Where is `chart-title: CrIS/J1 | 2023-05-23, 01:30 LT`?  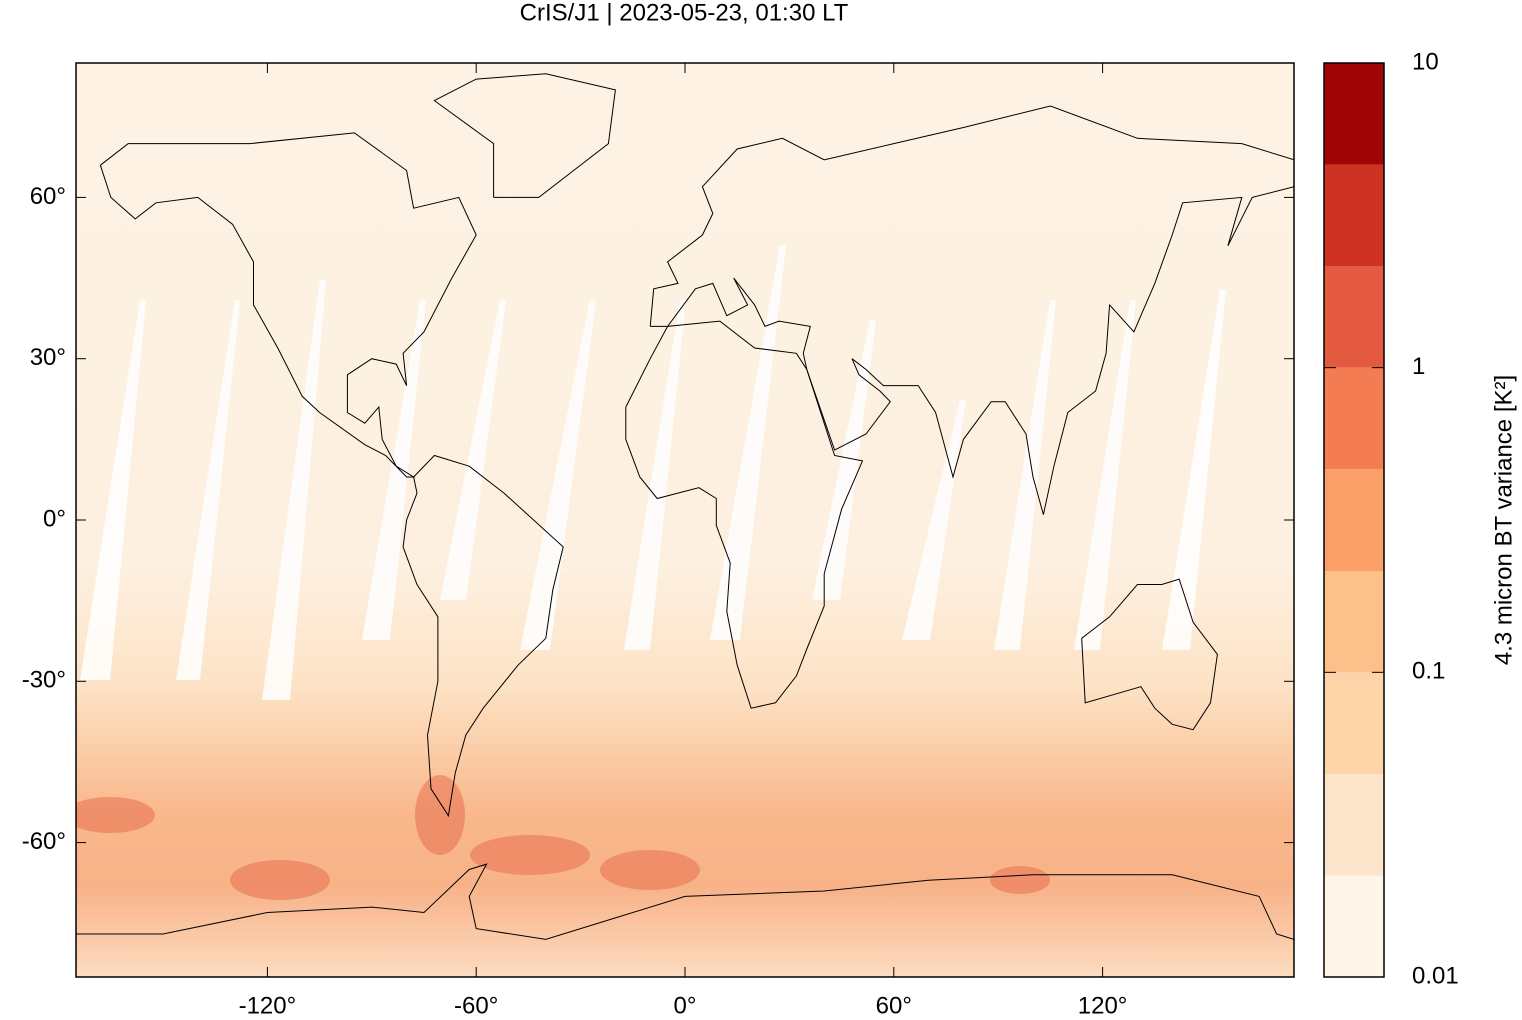
chart-title: CrIS/J1 | 2023-05-23, 01:30 LT is located at coordinates (684, 13).